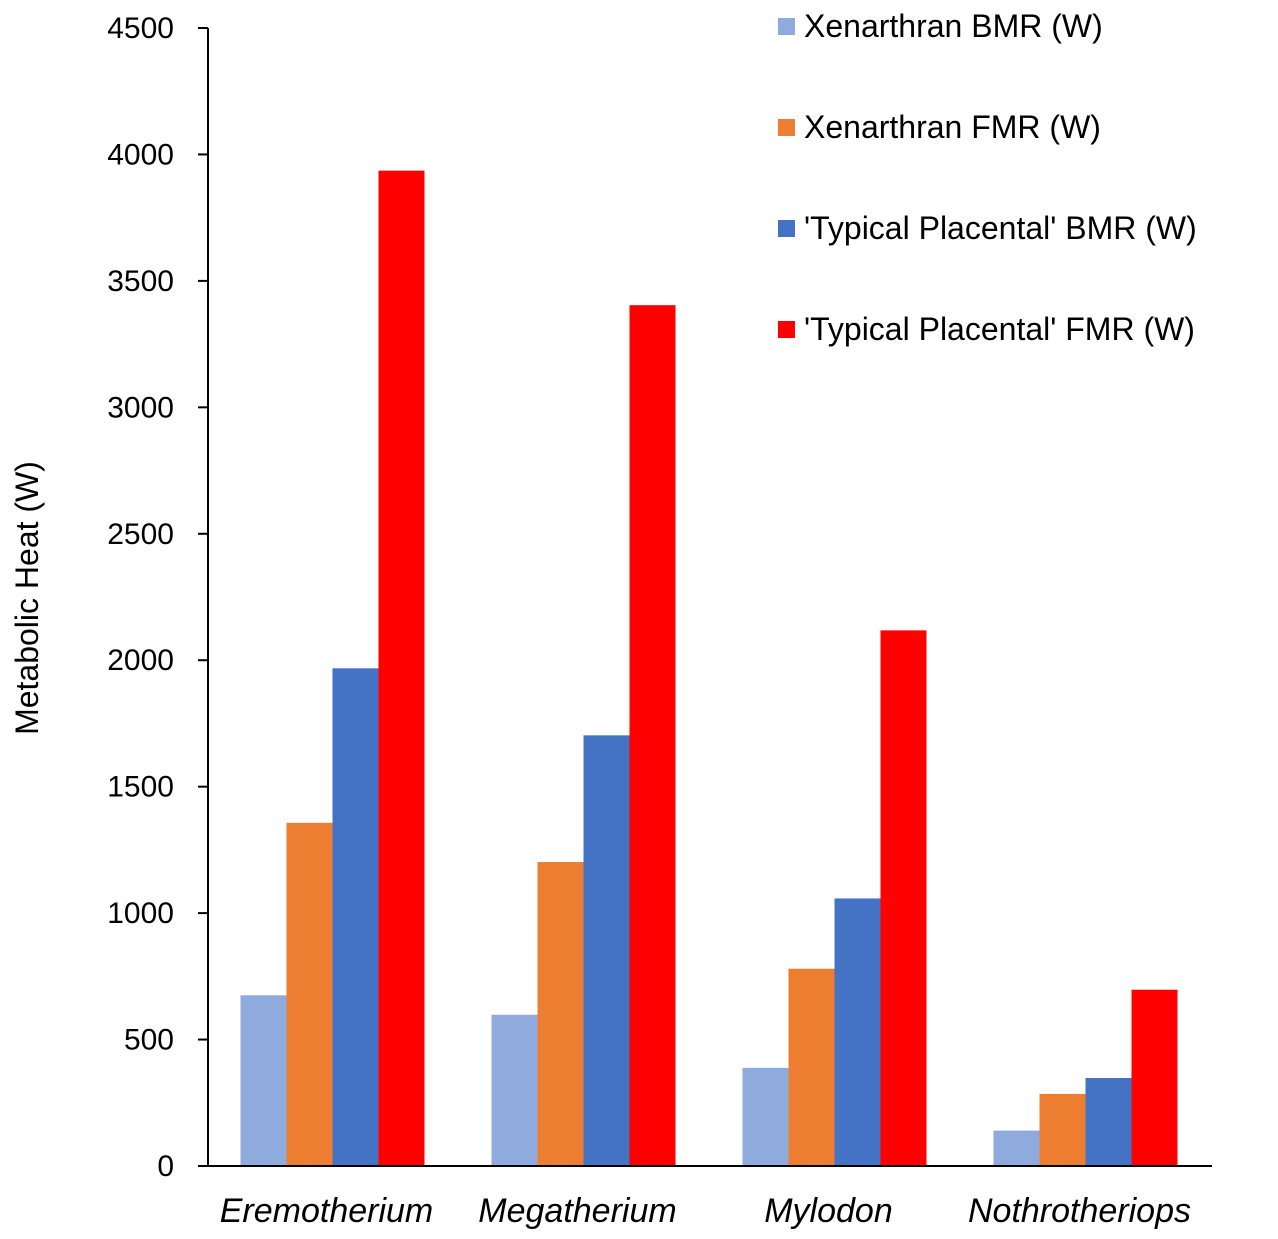 This screenshot has width=1278, height=1239. I want to click on x-category-label: Nothrotheriops, so click(1079, 1211).